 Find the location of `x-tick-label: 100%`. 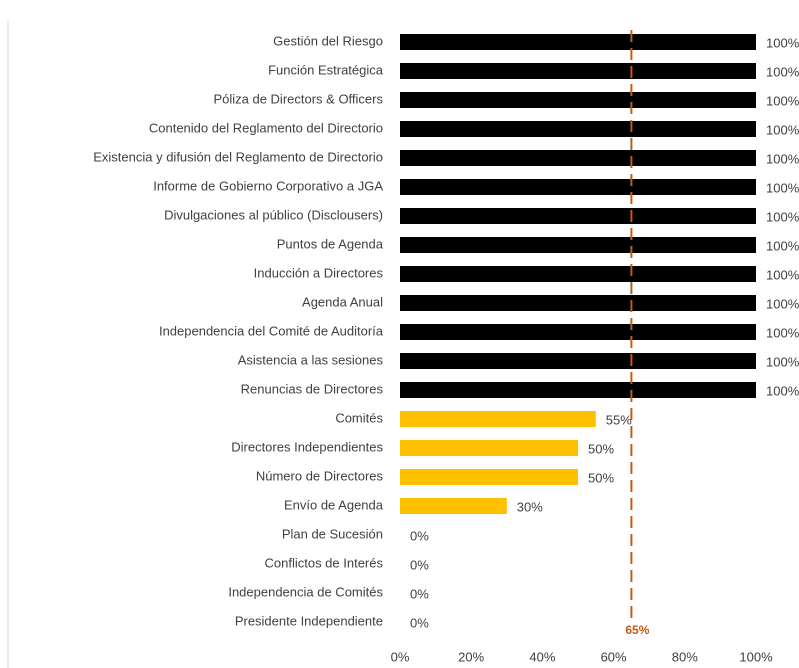

x-tick-label: 100% is located at coordinates (756, 656).